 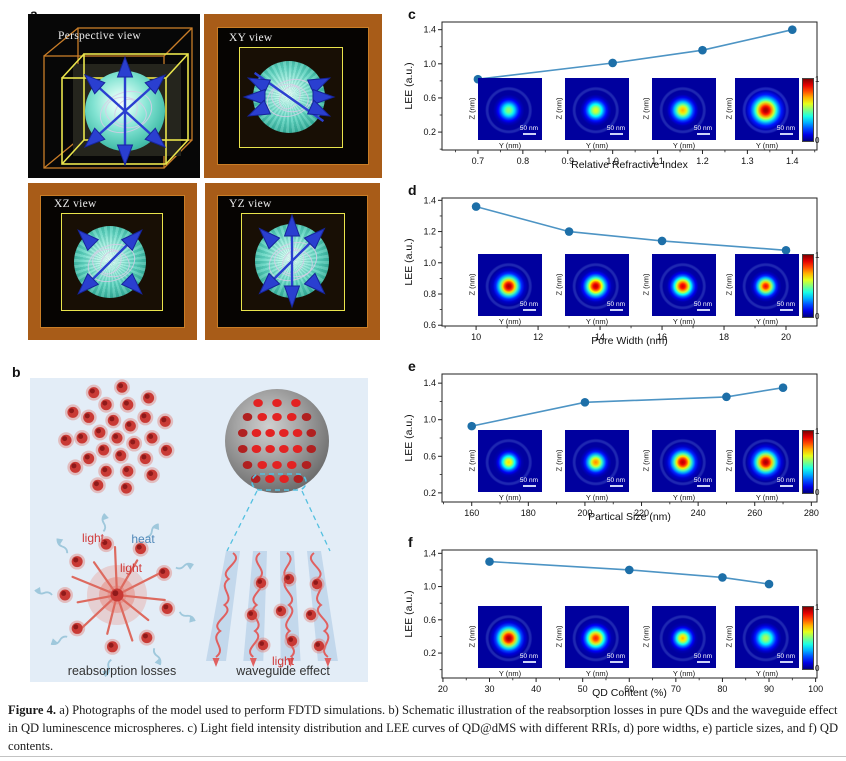 I want to click on light-label-center: light, so click(x=131, y=568).